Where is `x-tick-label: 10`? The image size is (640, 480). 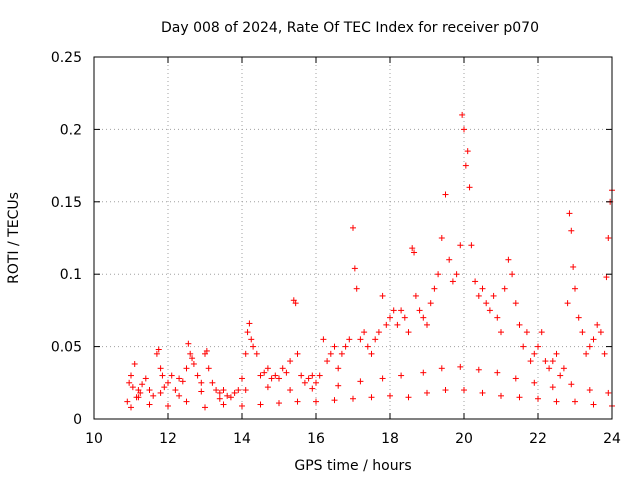
x-tick-label: 10 is located at coordinates (94, 439).